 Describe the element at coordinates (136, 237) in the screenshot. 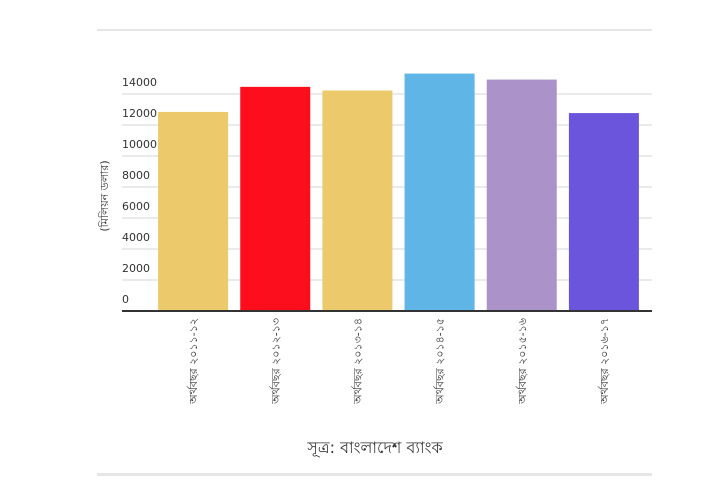

I see `y-tick-label: 4000` at that location.